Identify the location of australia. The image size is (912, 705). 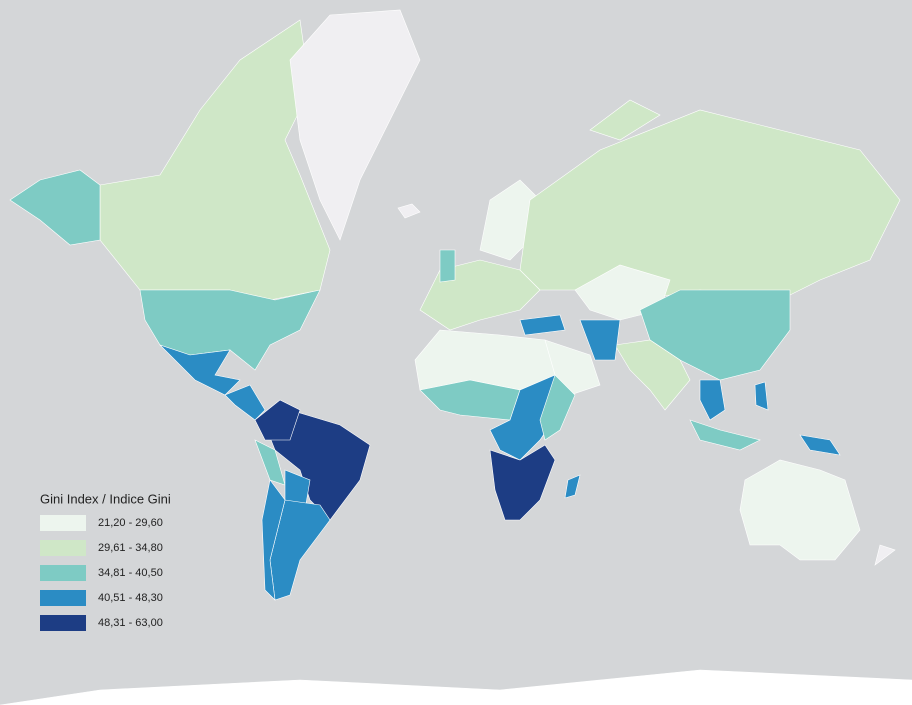
(800, 510).